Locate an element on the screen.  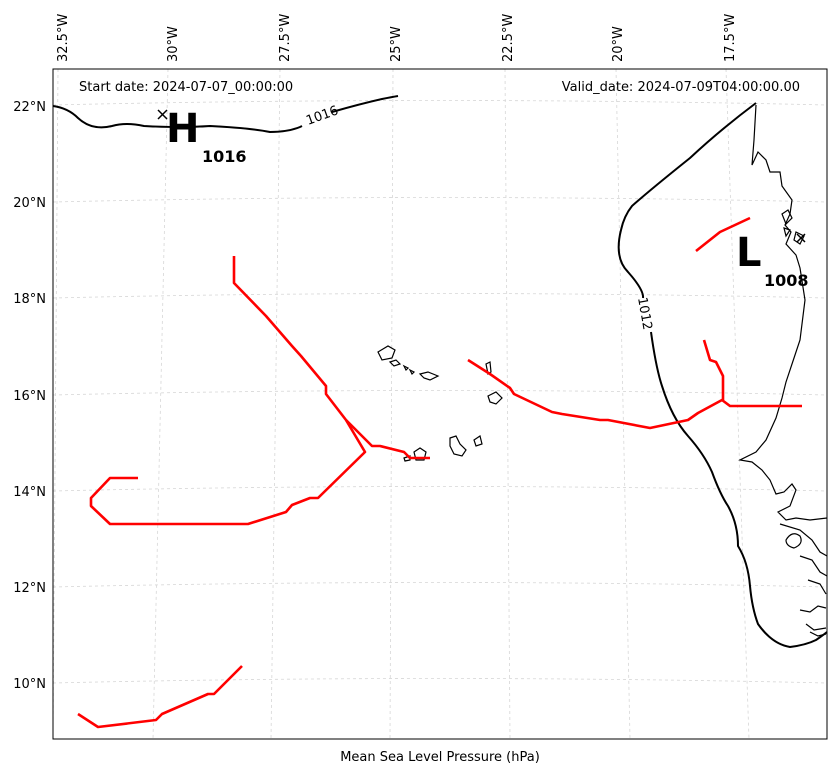
lon-label: 25°W is located at coordinates (396, 44).